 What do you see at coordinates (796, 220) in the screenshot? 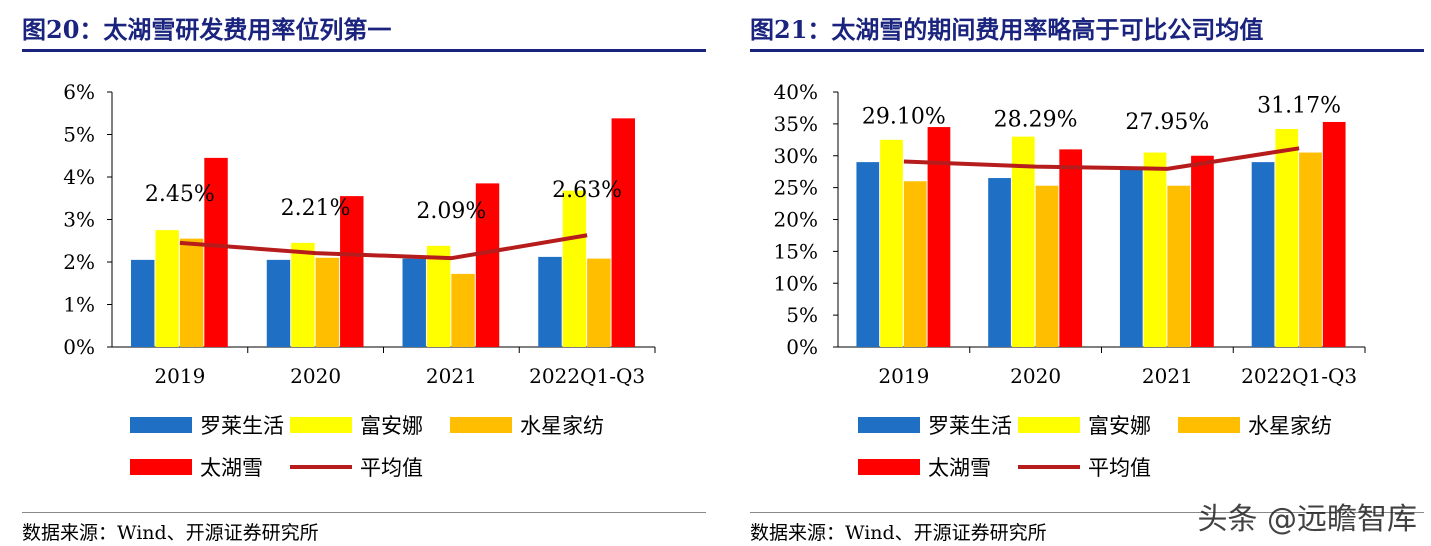
I see `y-tick-label: 20%` at bounding box center [796, 220].